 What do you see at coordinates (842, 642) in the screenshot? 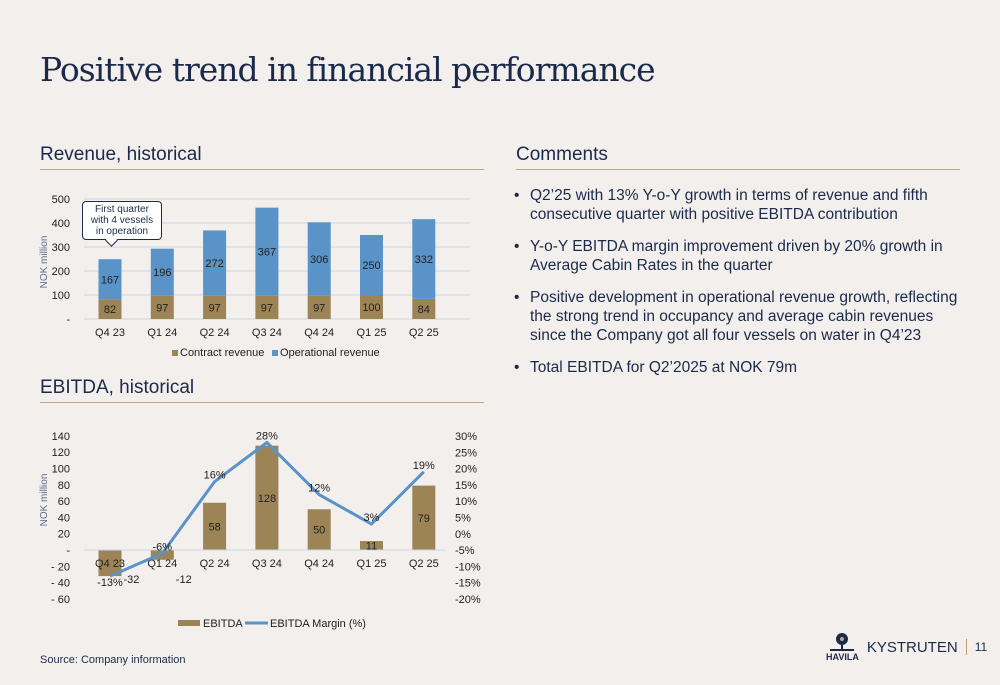
I see `havila-logo-icon` at bounding box center [842, 642].